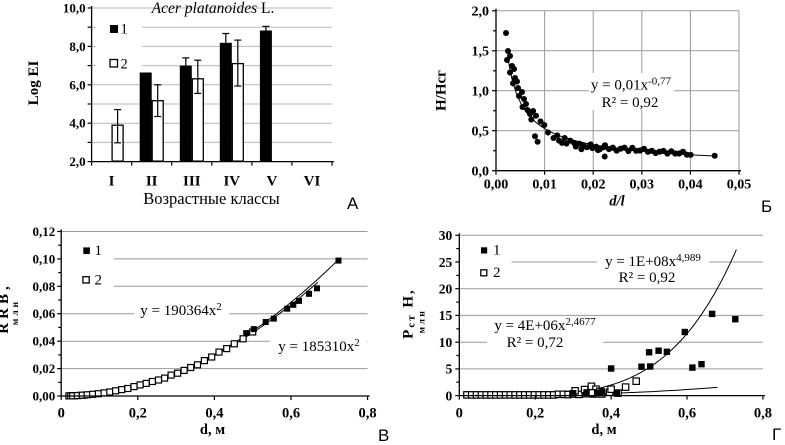  What do you see at coordinates (642, 185) in the screenshot?
I see `svg-text: 0,03` at bounding box center [642, 185].